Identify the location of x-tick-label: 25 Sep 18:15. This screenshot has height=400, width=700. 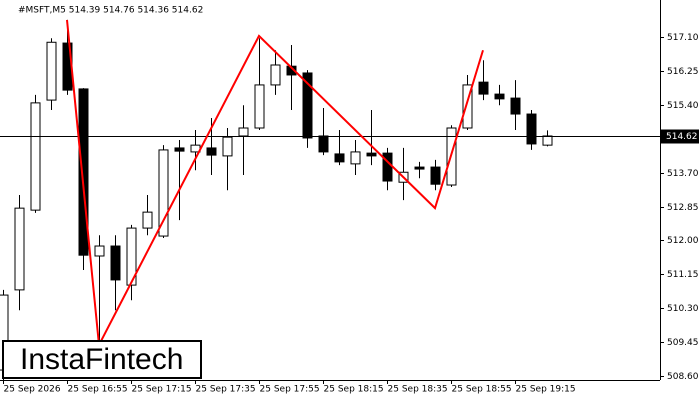
(354, 390).